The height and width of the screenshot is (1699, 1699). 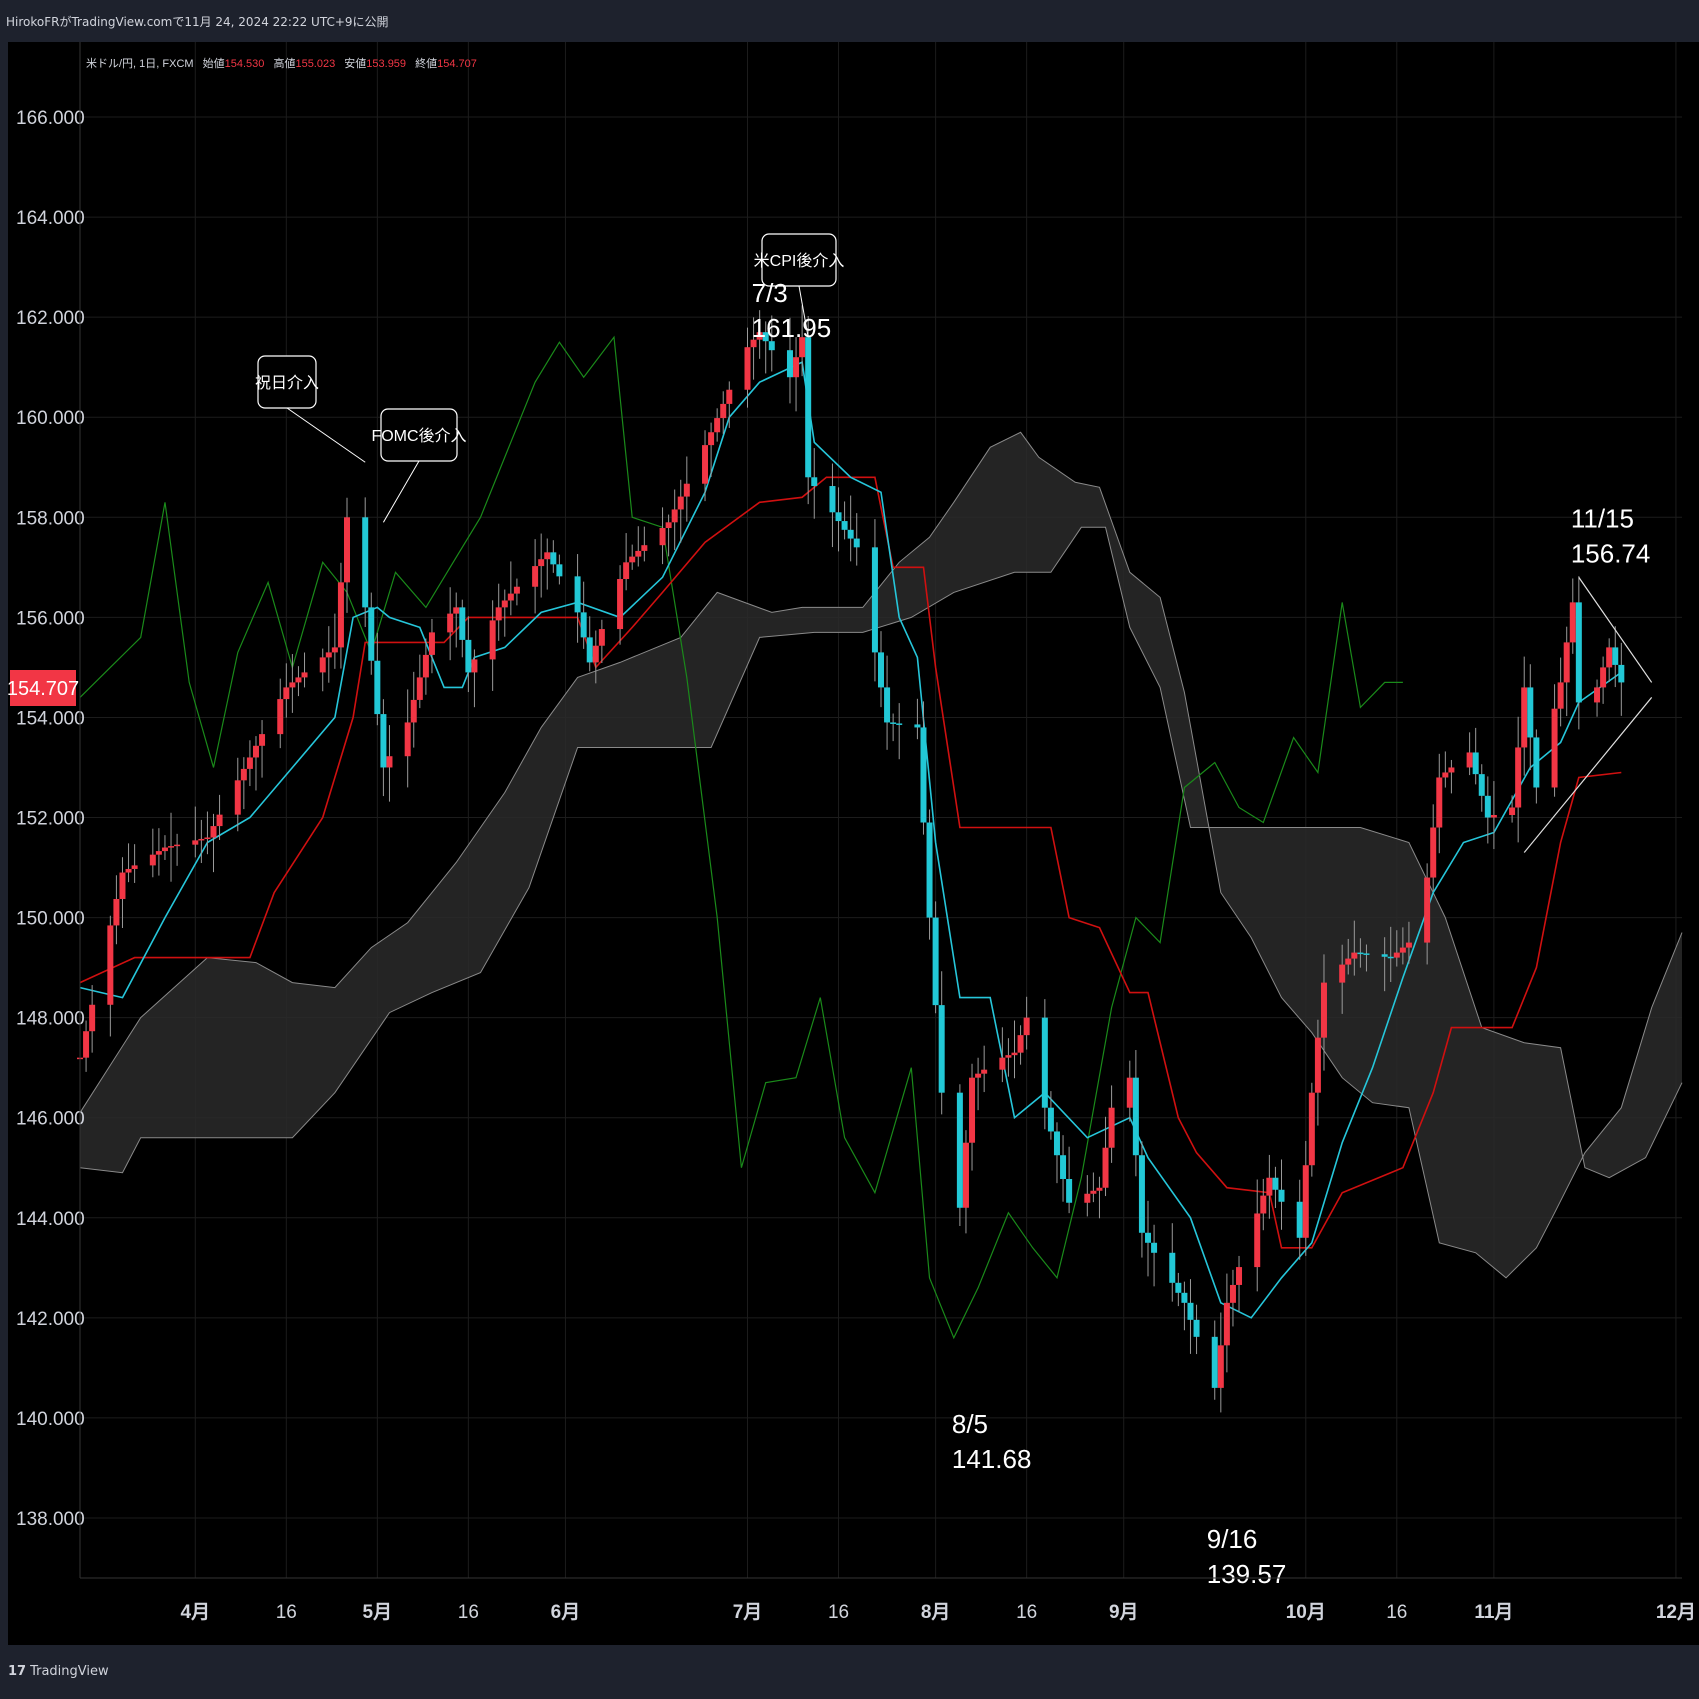 I want to click on y-tick-label: 160.000, so click(x=50, y=418).